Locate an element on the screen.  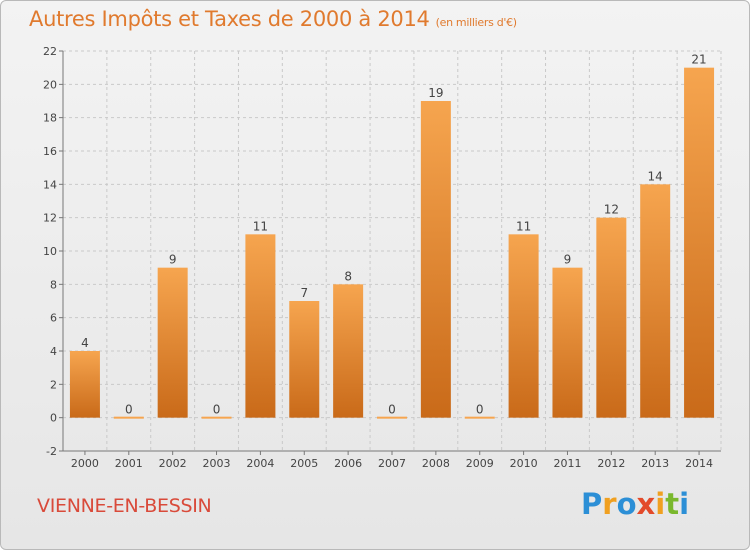
x-tick-label: 2001 is located at coordinates (129, 463).